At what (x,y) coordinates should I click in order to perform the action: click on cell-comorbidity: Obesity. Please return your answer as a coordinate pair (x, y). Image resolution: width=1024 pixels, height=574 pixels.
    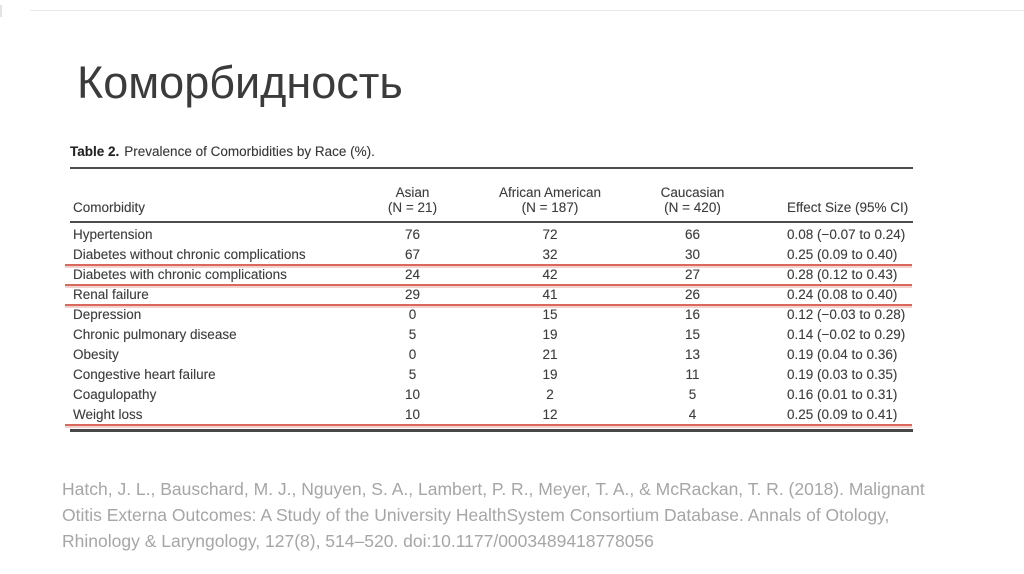
    Looking at the image, I should click on (96, 354).